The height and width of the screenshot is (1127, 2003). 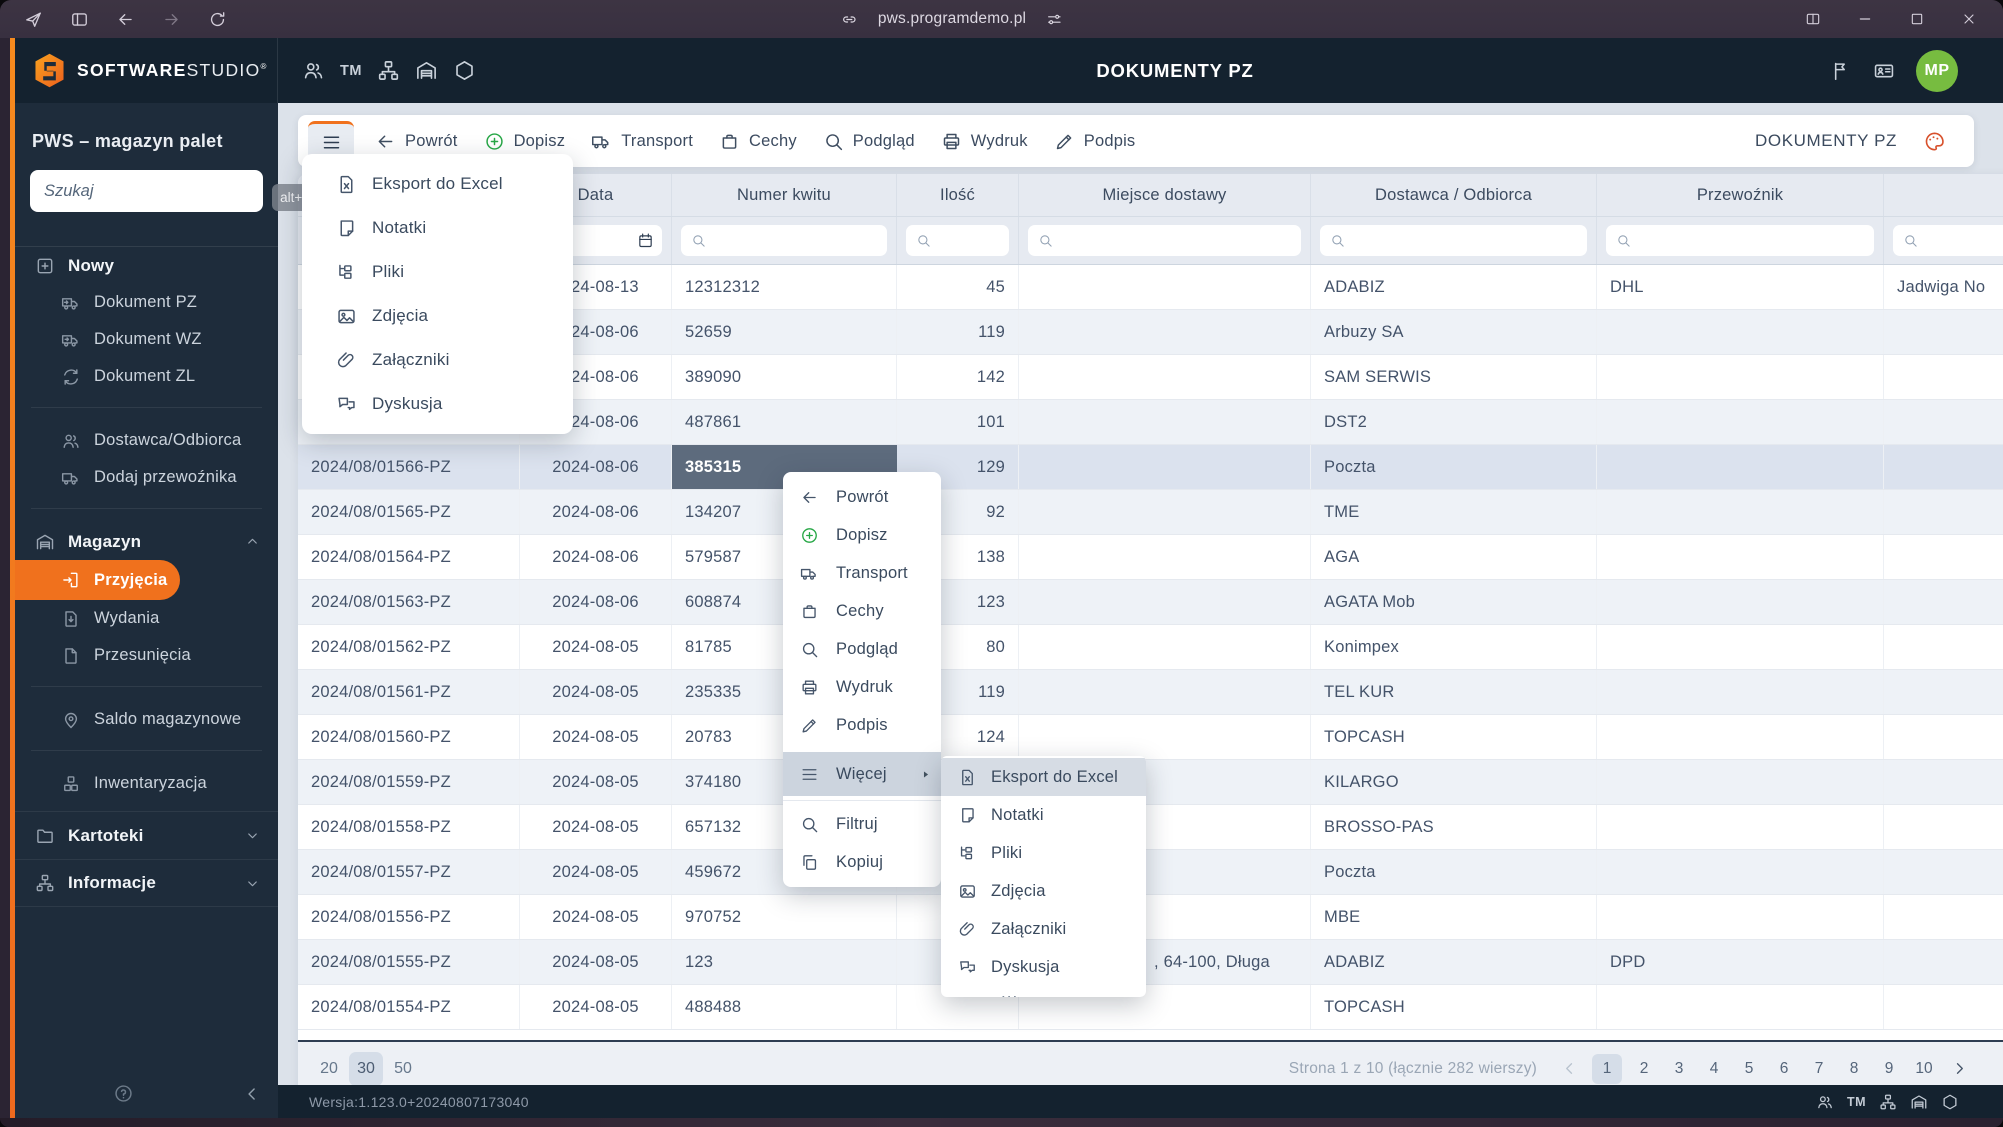 What do you see at coordinates (1740, 195) in the screenshot?
I see `column-header-6: Przewoźnik` at bounding box center [1740, 195].